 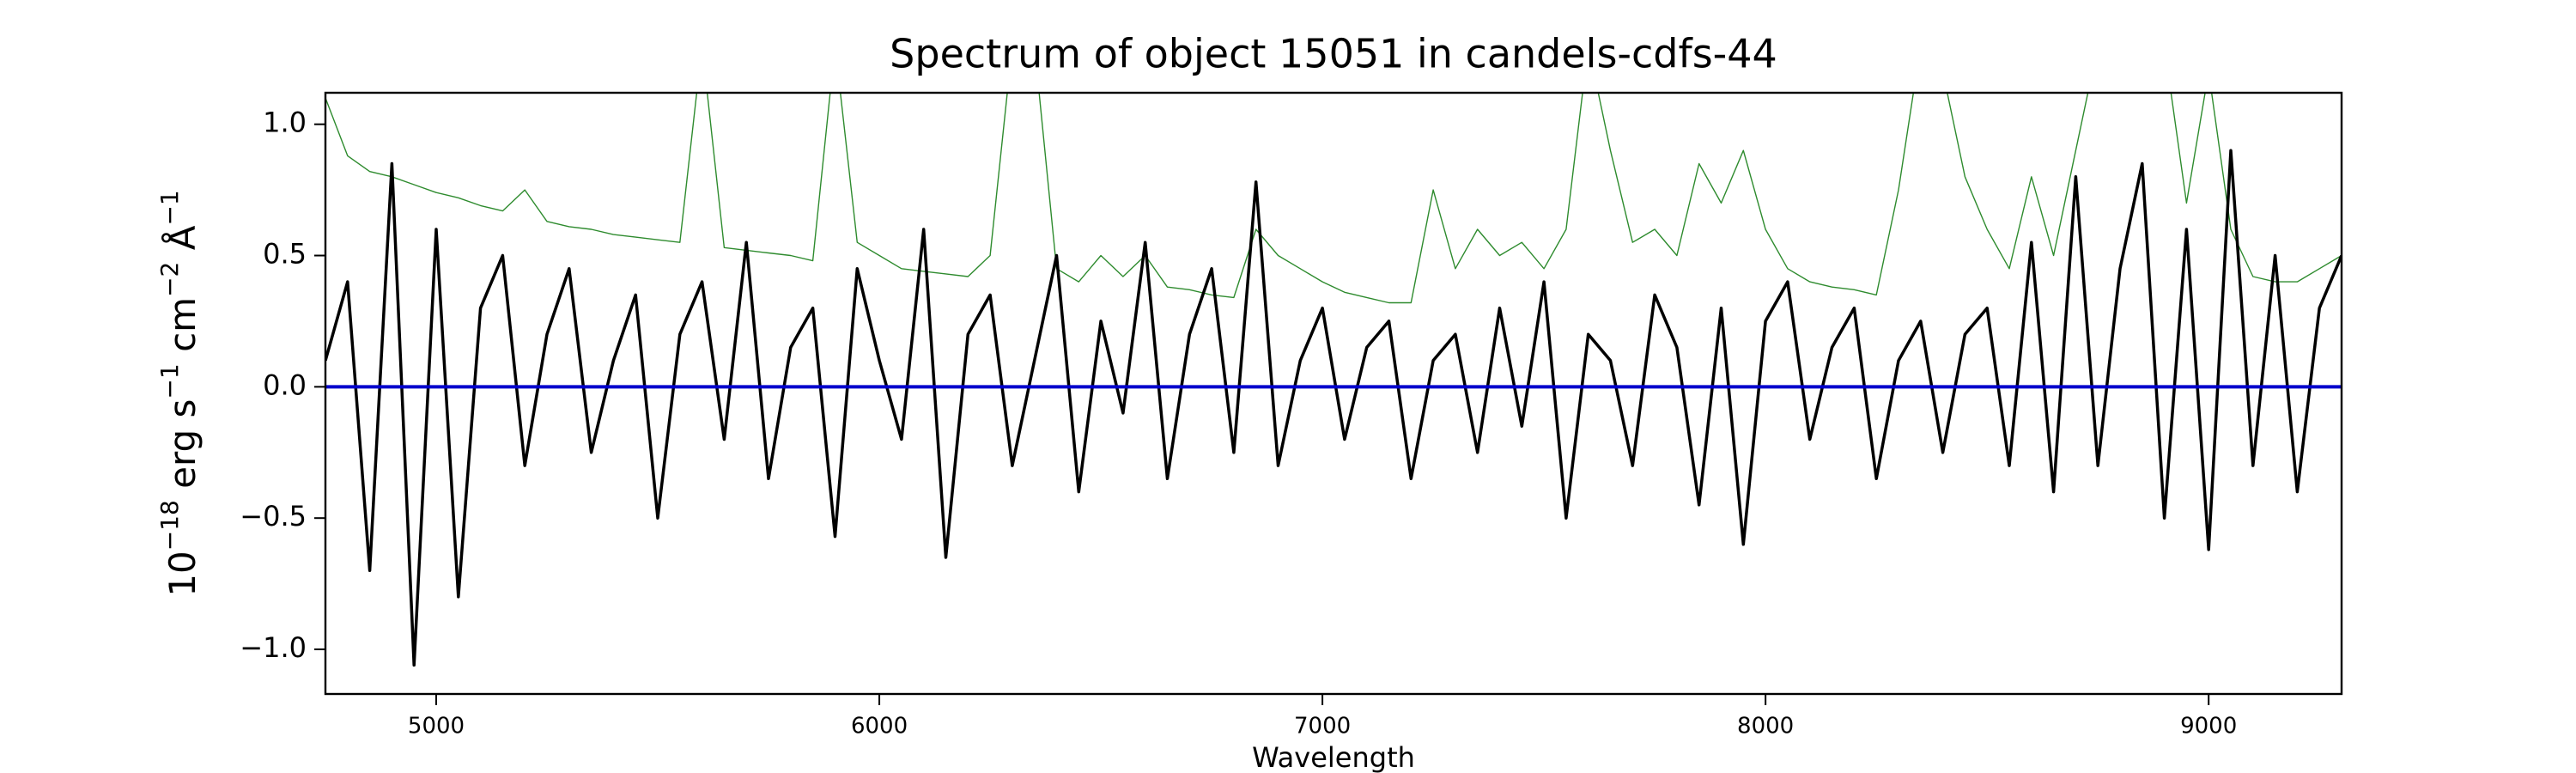 What do you see at coordinates (170, 525) in the screenshot?
I see `y-label-sup: −18` at bounding box center [170, 525].